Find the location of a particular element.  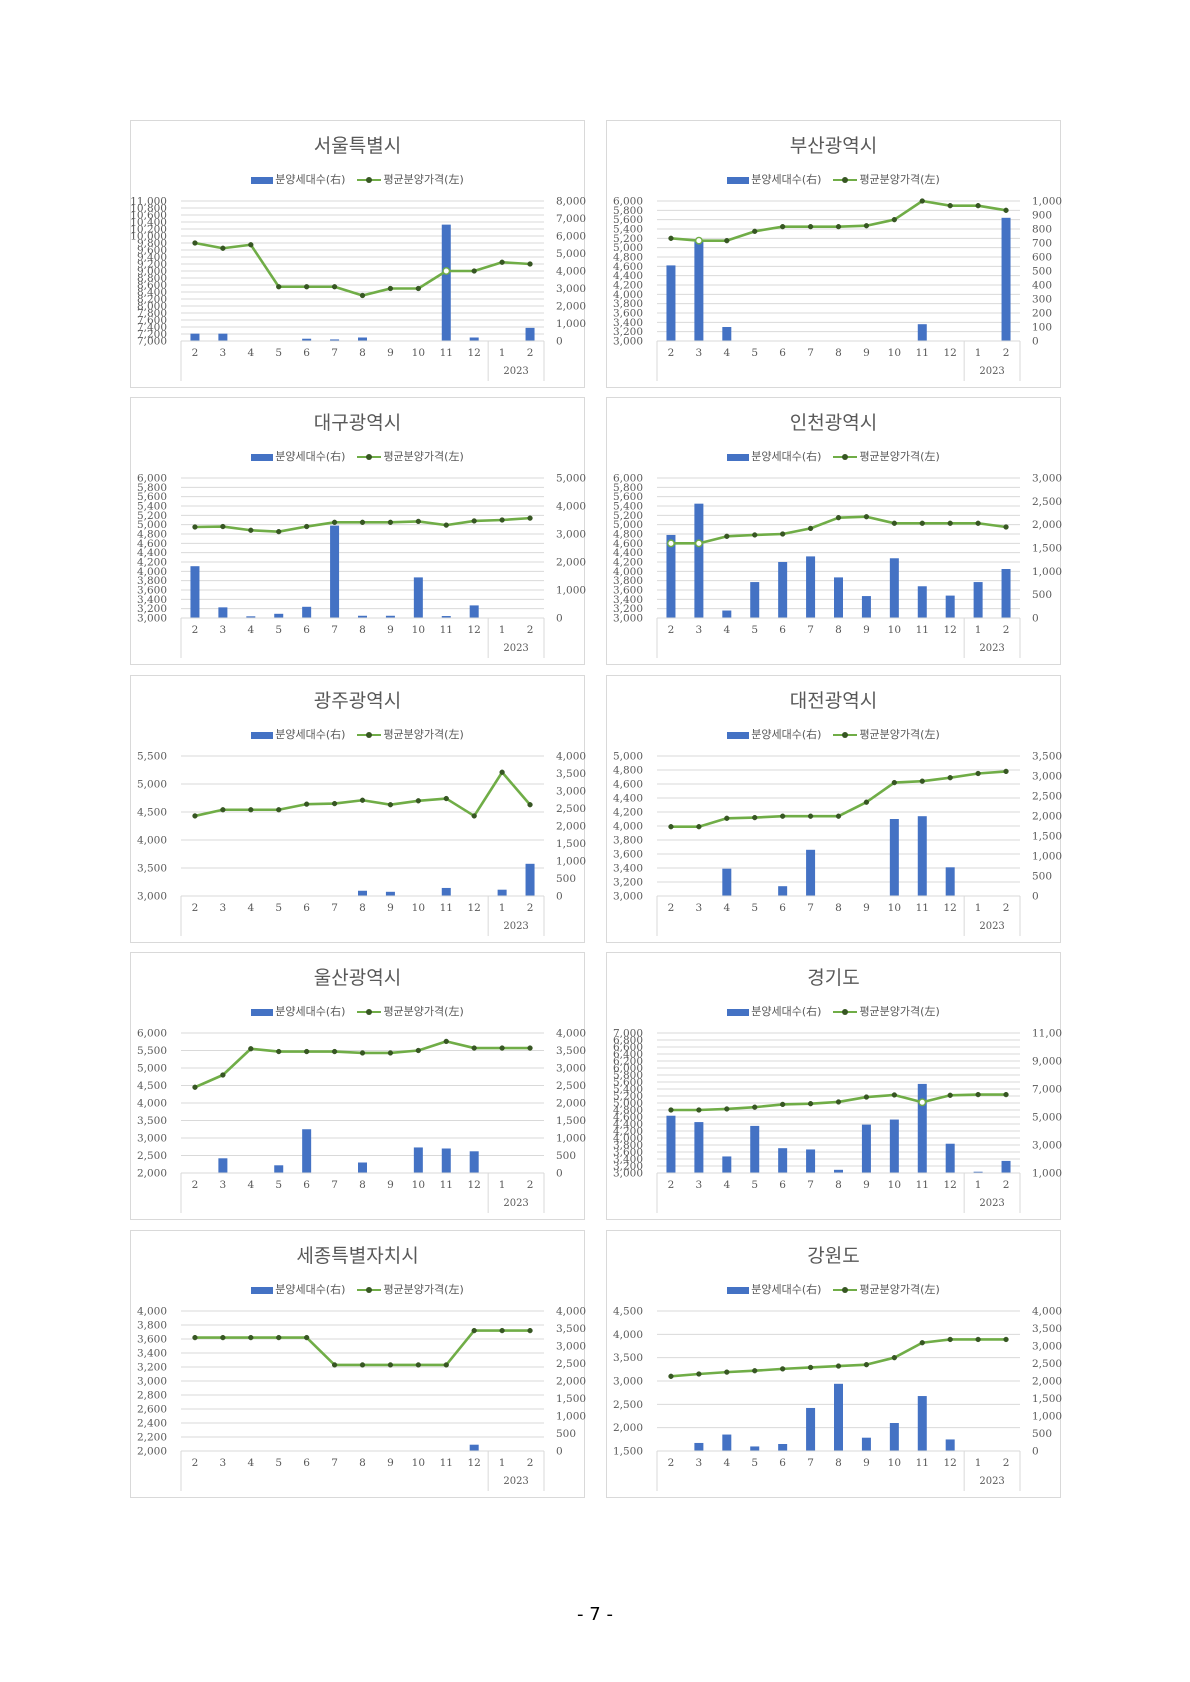

left-tick-label: 3,600 is located at coordinates (152, 591).